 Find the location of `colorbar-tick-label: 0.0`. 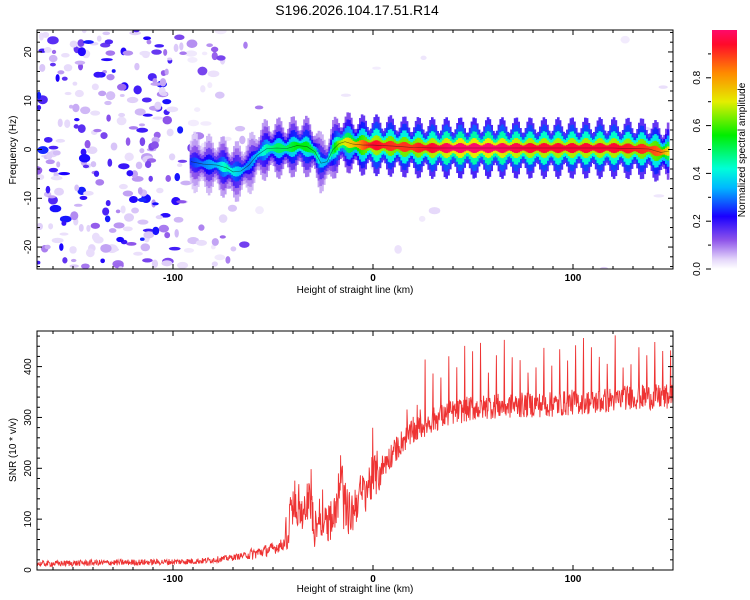

colorbar-tick-label: 0.0 is located at coordinates (697, 269).